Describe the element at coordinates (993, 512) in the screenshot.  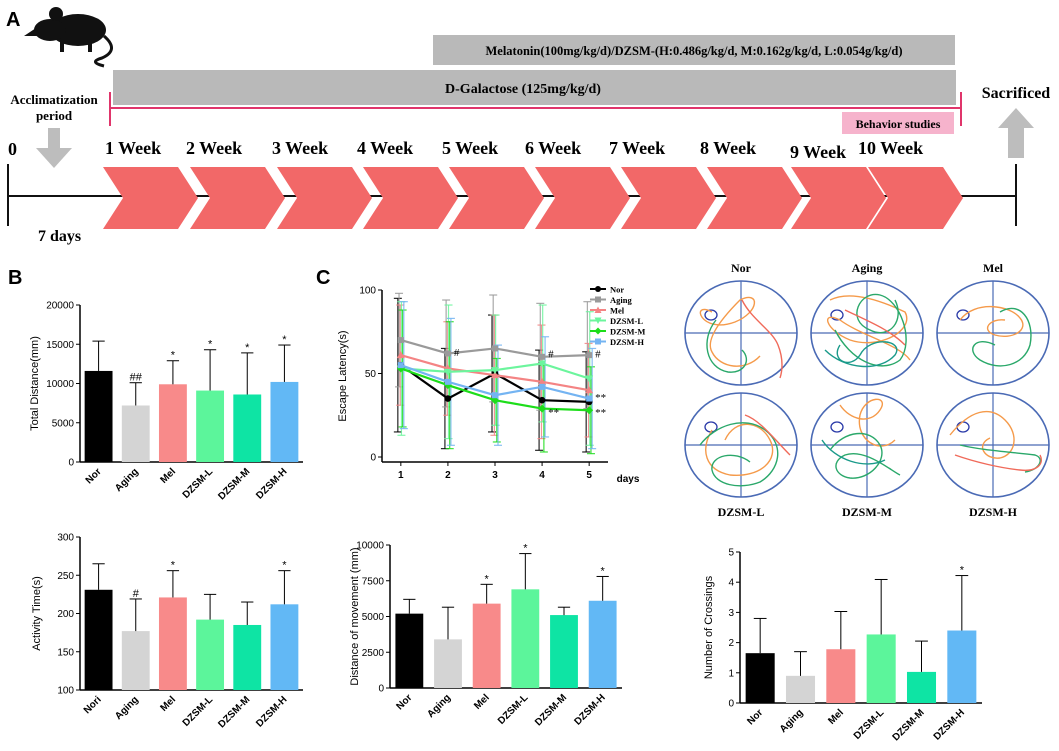
I see `track-label: DZSM-H` at that location.